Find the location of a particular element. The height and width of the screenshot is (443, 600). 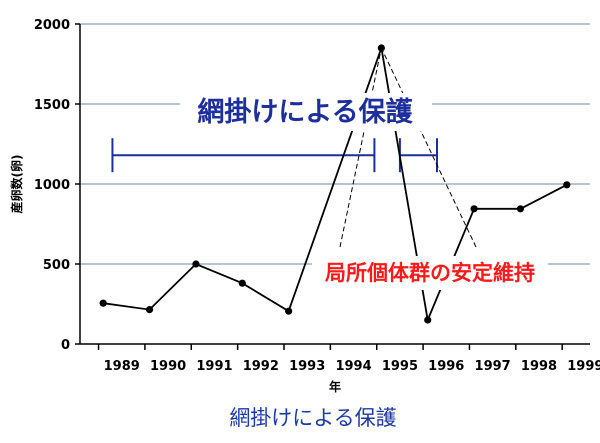

x-tick-label-1999: 1999 is located at coordinates (583, 366).